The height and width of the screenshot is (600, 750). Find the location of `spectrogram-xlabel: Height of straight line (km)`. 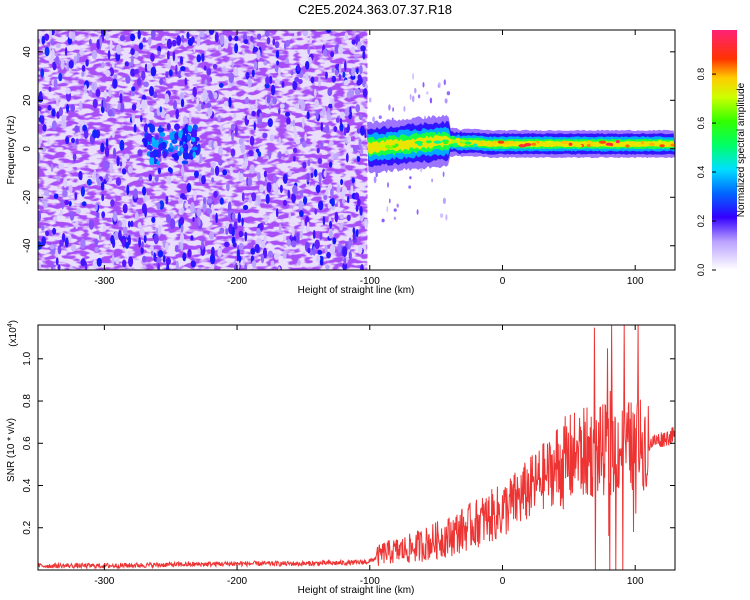

spectrogram-xlabel: Height of straight line (km) is located at coordinates (356, 290).